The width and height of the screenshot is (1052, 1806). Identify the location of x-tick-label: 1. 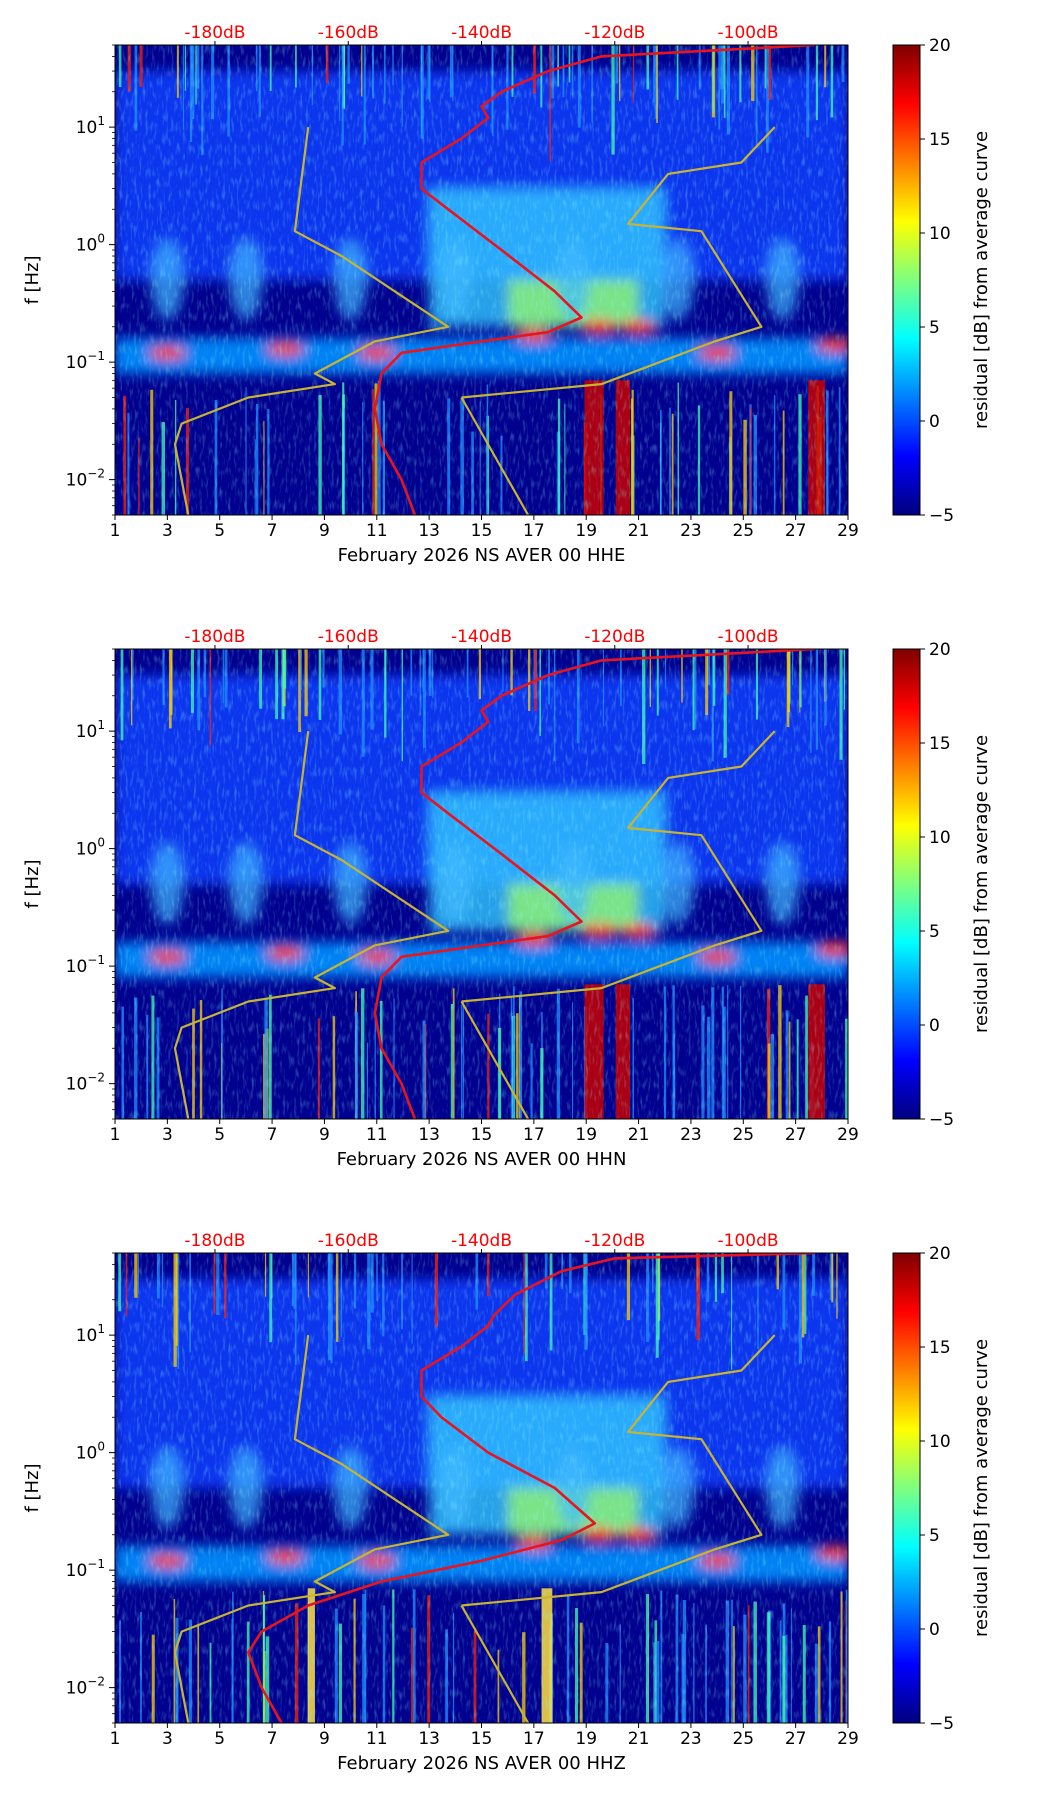
(115, 1135).